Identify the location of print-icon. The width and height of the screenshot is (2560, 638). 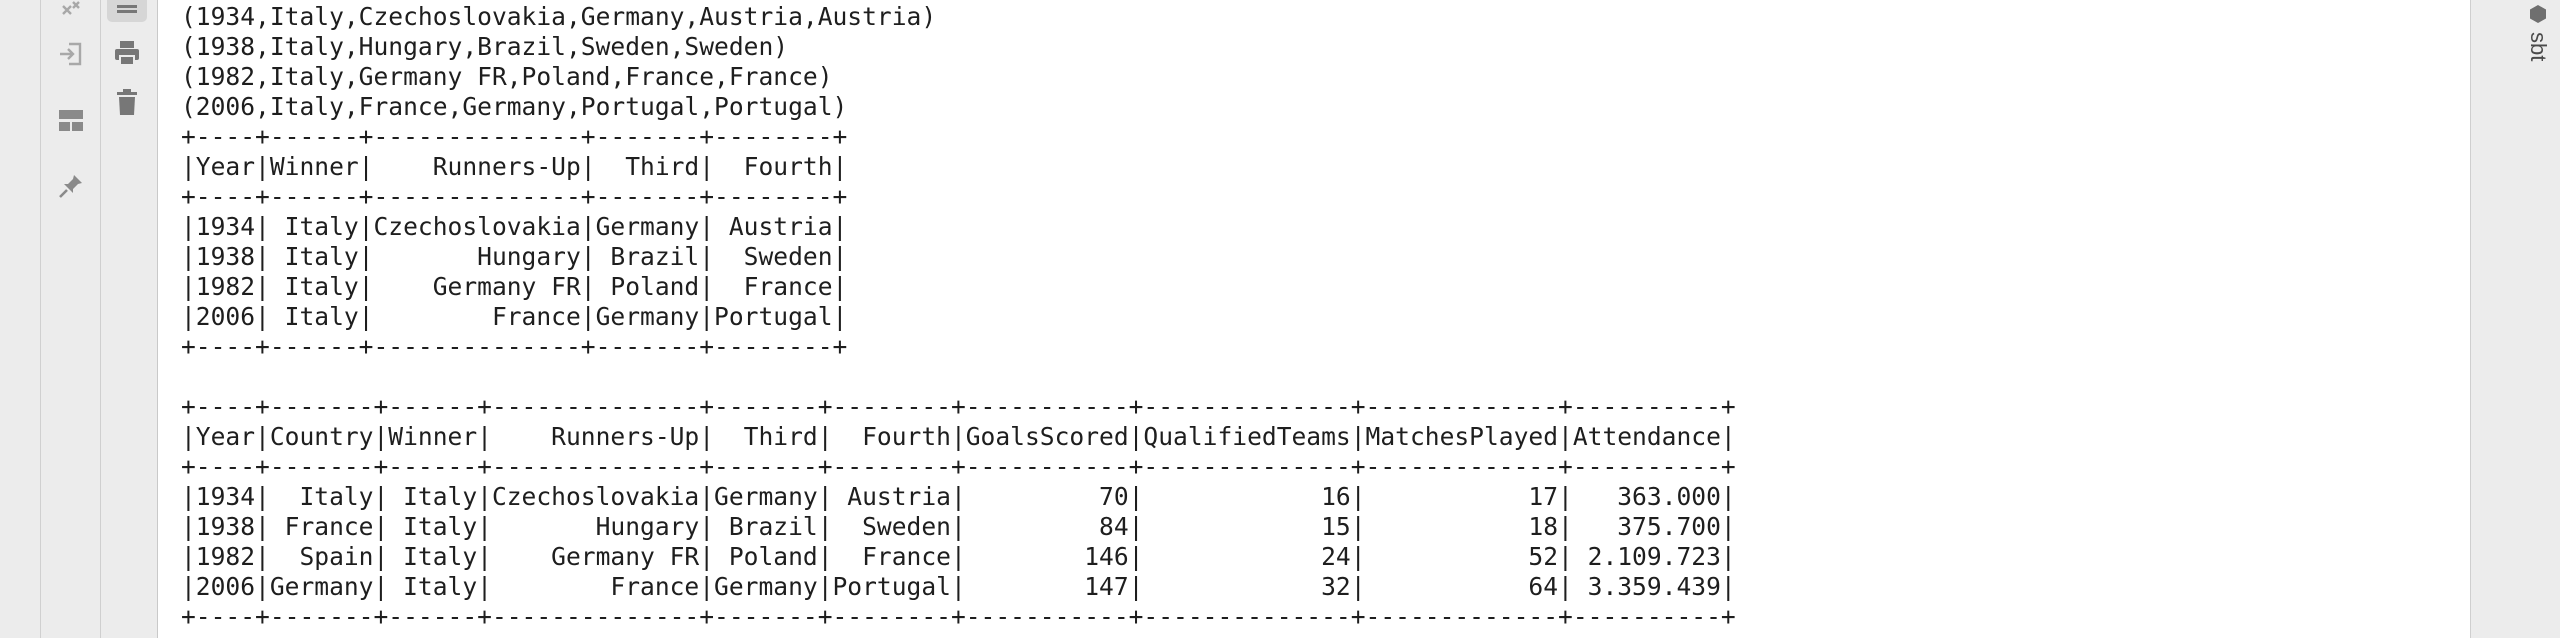
(127, 53).